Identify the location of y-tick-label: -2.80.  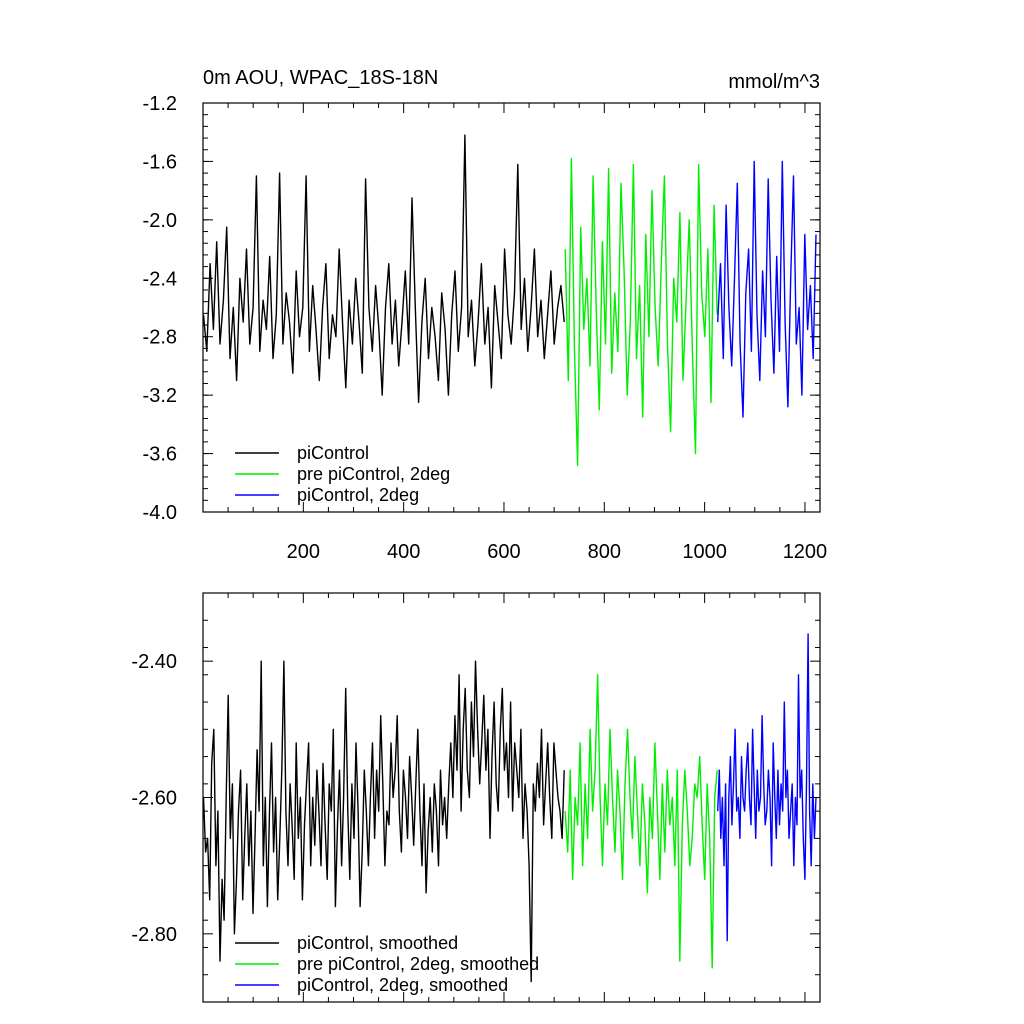
(154, 935).